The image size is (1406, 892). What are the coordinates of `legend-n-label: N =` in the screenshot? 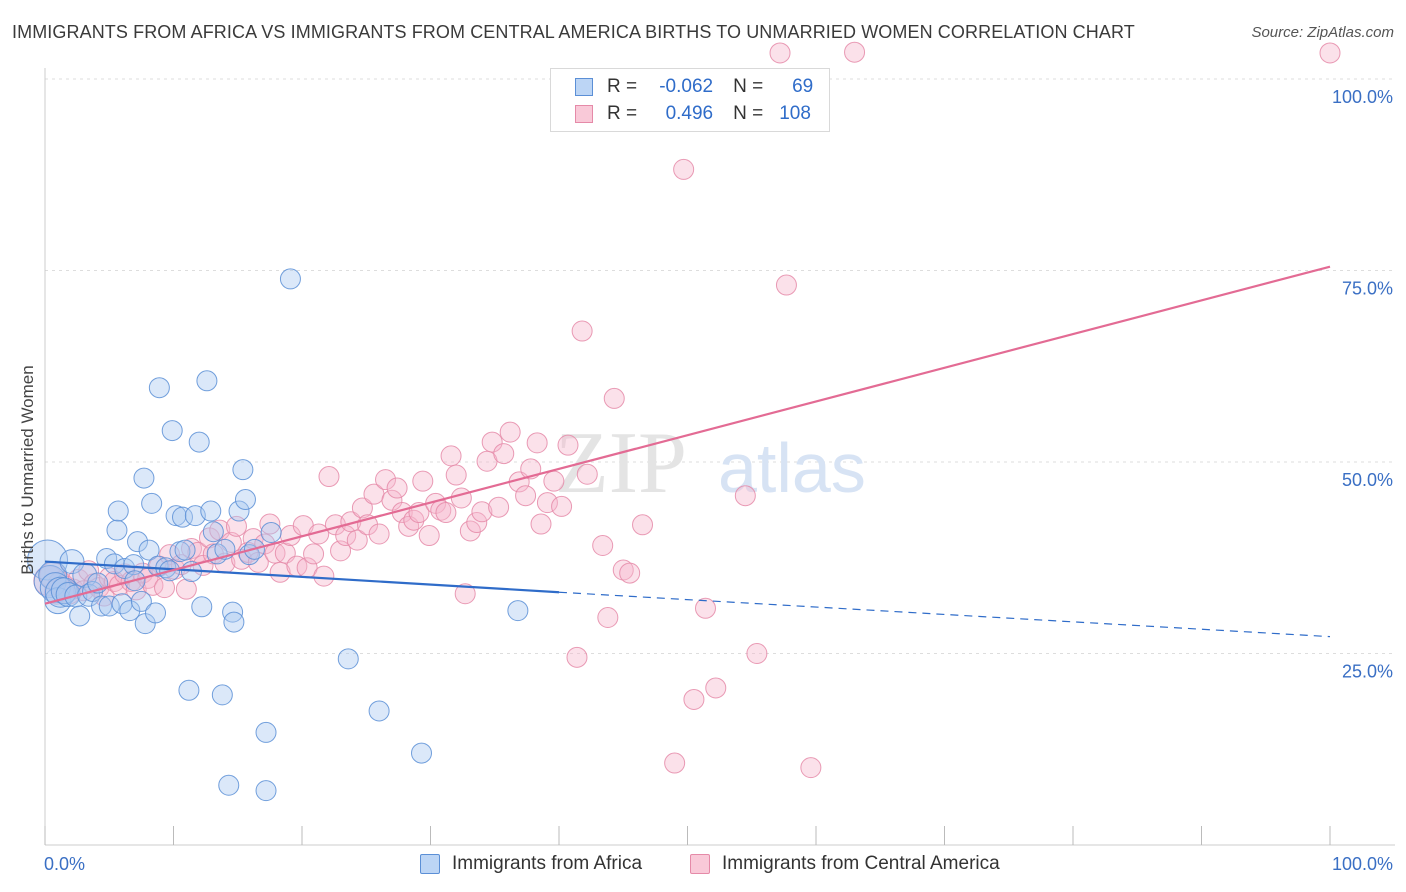 It's located at (748, 86).